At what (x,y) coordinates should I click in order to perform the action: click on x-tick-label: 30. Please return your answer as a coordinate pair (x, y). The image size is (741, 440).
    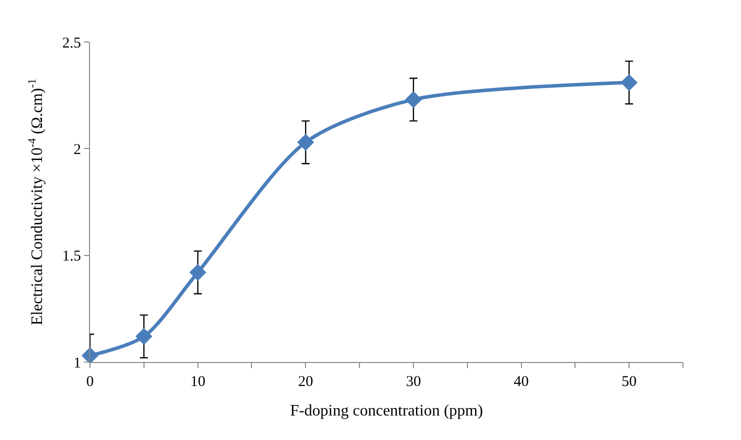
    Looking at the image, I should click on (413, 382).